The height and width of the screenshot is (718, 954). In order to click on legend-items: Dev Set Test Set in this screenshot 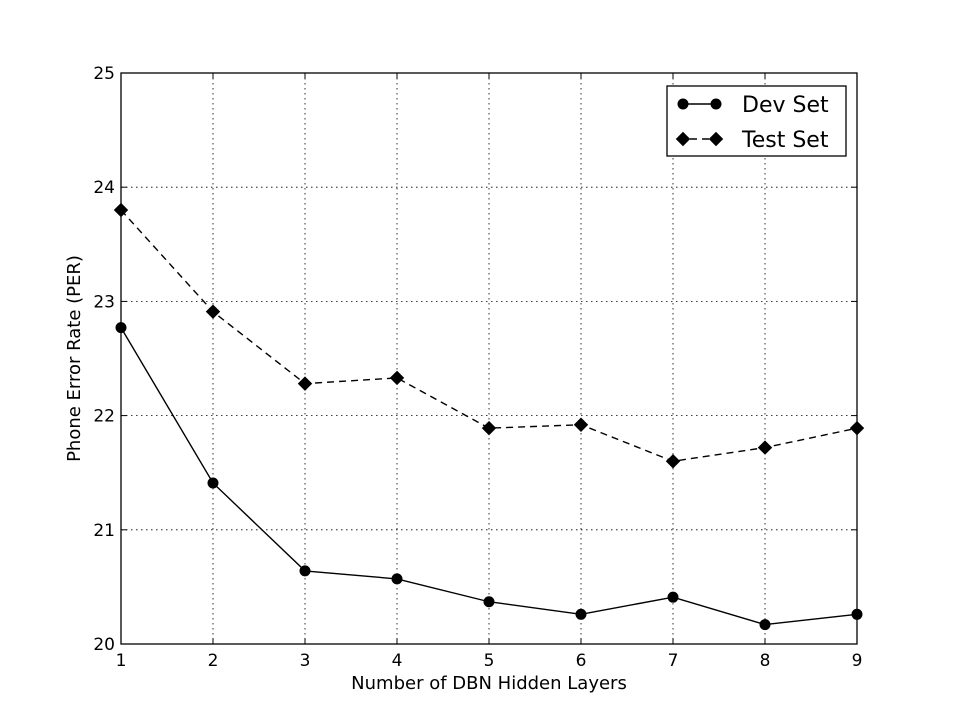, I will do `click(752, 123)`.